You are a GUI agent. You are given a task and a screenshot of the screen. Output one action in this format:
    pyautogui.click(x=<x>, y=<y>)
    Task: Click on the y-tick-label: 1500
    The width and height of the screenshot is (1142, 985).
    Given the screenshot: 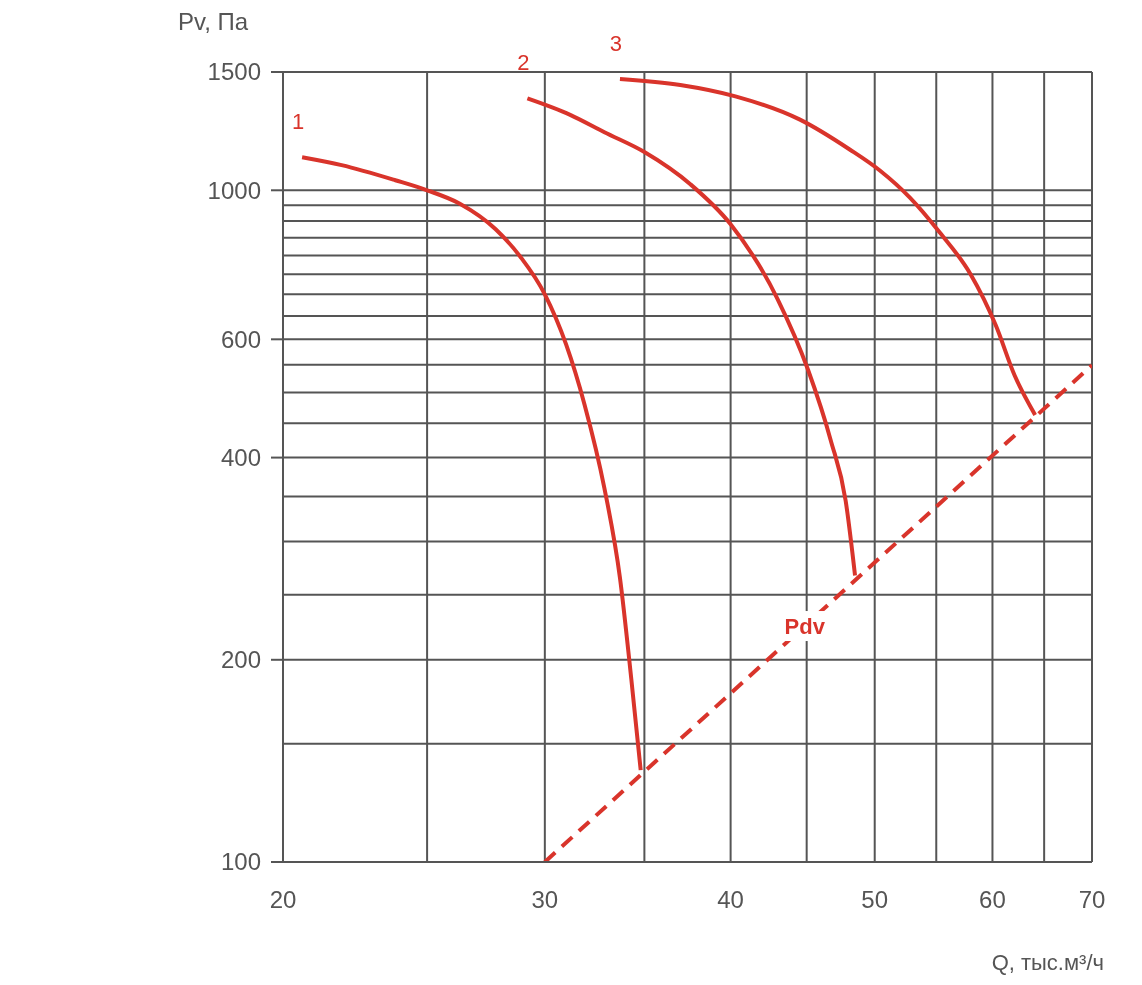 What is the action you would take?
    pyautogui.click(x=234, y=72)
    